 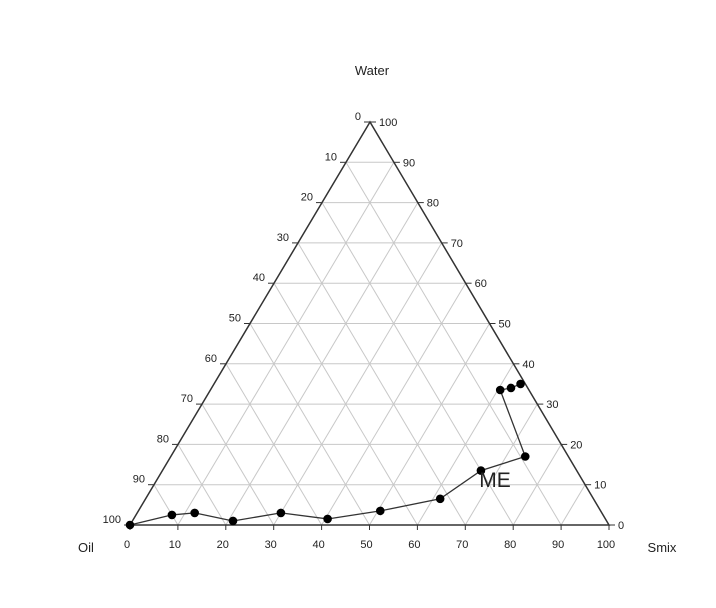 What do you see at coordinates (600, 486) in the screenshot?
I see `right-tick-label: 10` at bounding box center [600, 486].